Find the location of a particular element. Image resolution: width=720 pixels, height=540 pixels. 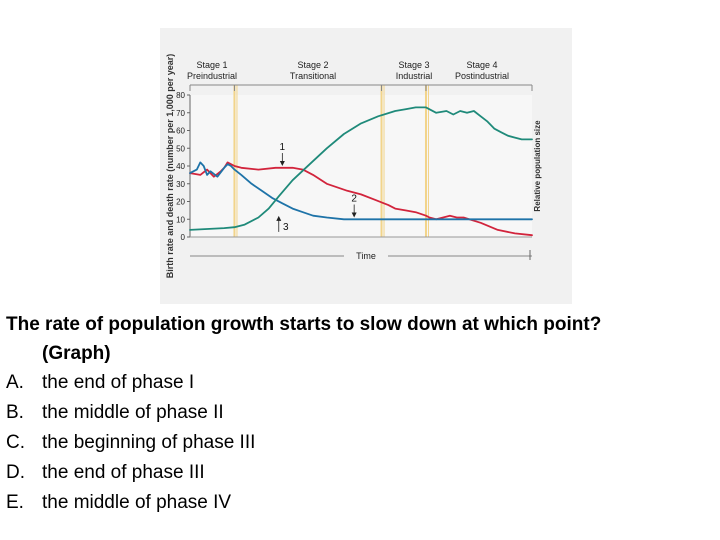

stage-label-2: Transitional is located at coordinates (313, 76).